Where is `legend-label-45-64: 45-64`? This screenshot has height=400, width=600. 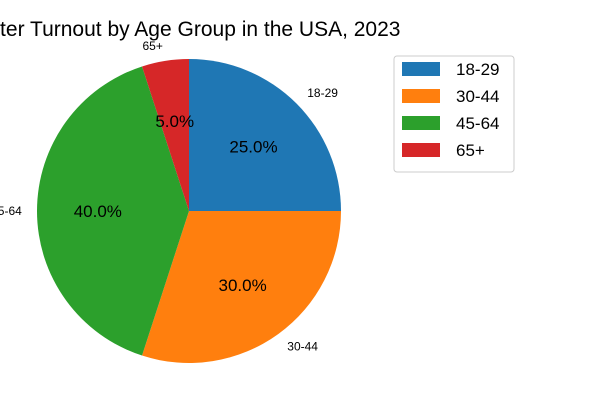 legend-label-45-64: 45-64 is located at coordinates (477, 123).